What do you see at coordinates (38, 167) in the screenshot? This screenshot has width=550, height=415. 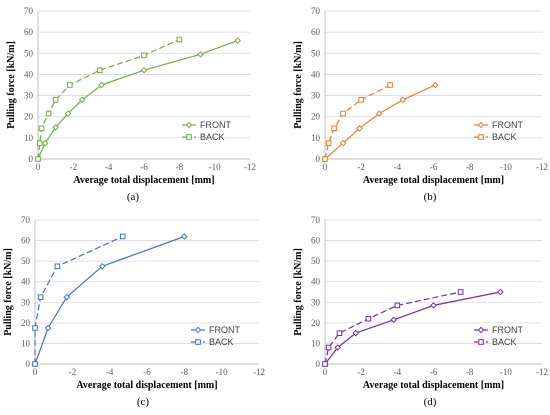 I see `x-tick-label: 0` at bounding box center [38, 167].